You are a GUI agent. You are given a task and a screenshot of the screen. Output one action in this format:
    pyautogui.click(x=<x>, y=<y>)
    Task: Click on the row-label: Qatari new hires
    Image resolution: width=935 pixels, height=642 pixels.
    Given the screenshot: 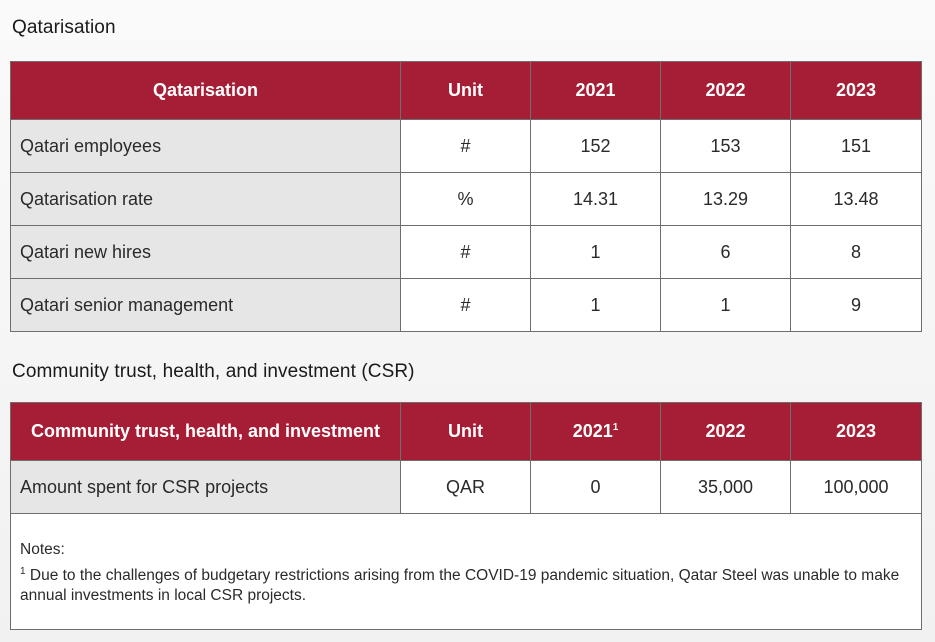 What is the action you would take?
    pyautogui.click(x=205, y=252)
    